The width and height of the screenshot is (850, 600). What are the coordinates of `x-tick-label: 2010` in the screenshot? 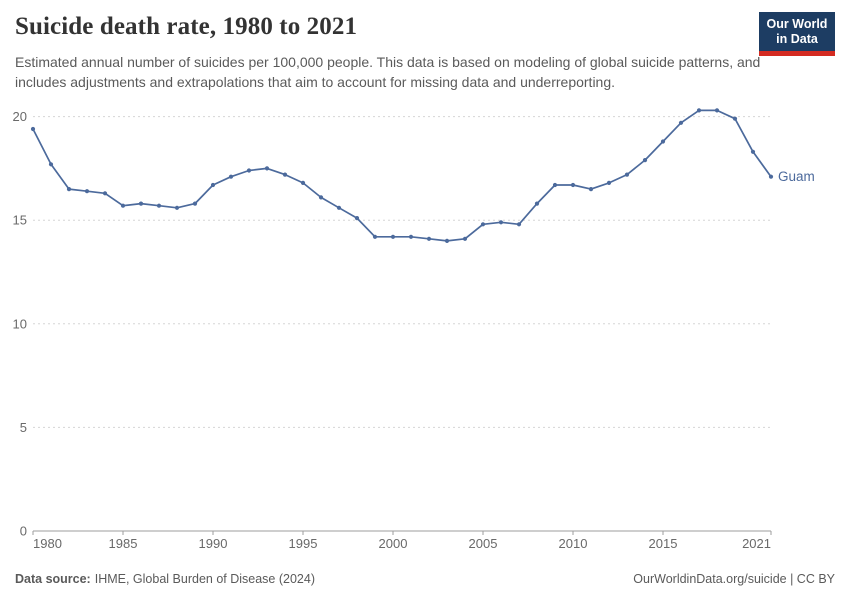 It's located at (573, 543).